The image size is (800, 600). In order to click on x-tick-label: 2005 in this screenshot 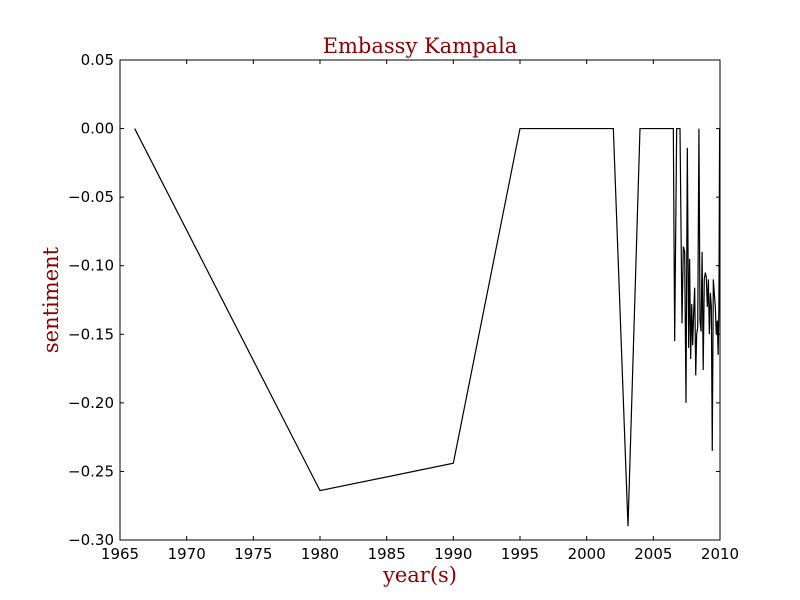, I will do `click(653, 554)`.